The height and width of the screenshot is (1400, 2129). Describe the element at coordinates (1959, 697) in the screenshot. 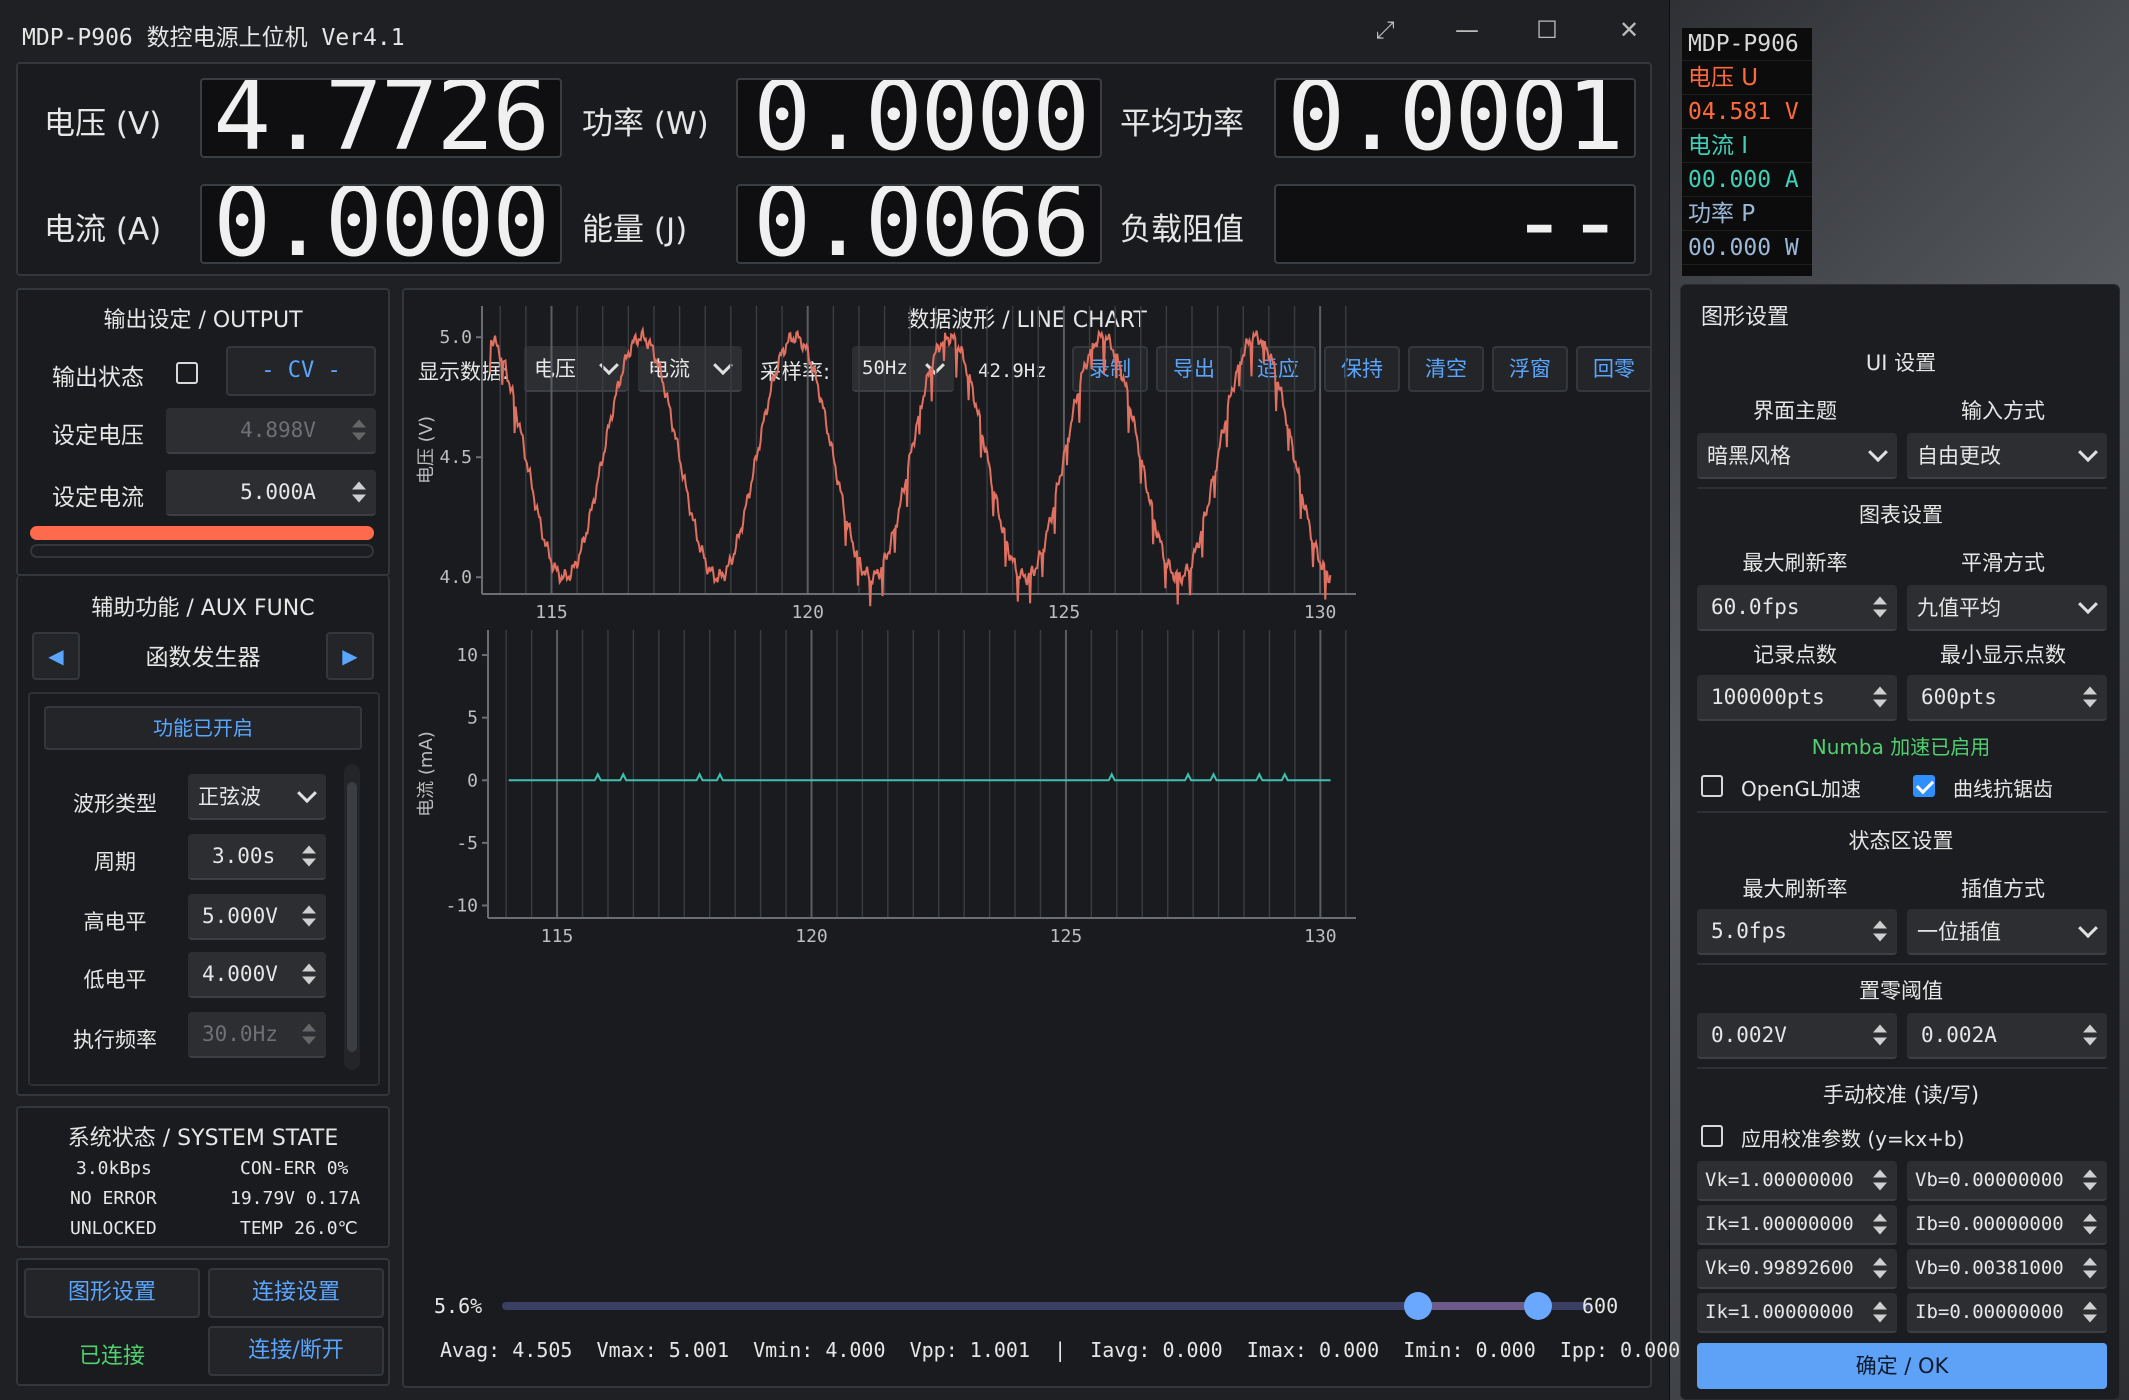

I see `min-points-value: 600pts` at that location.